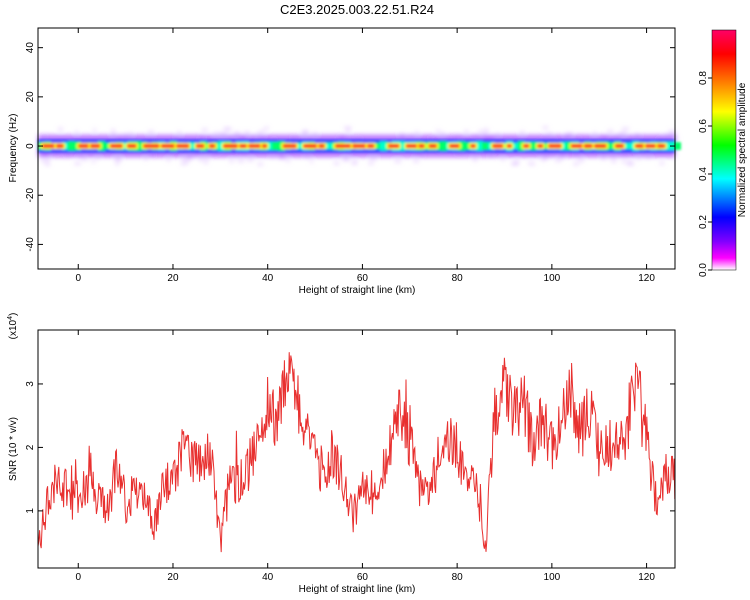  What do you see at coordinates (78, 278) in the screenshot?
I see `spectrogram-x-tick-label: 0` at bounding box center [78, 278].